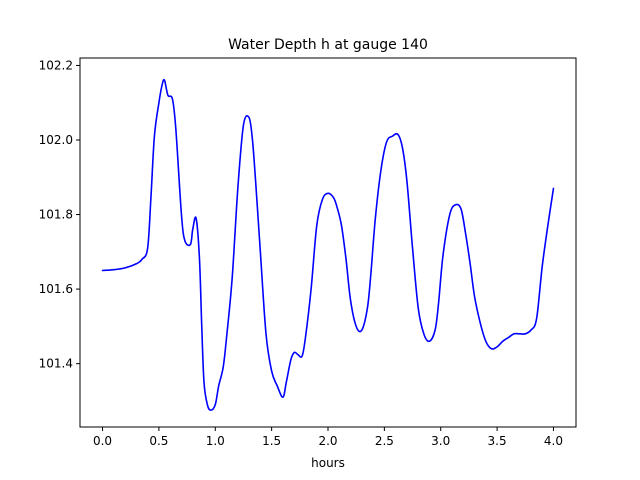 The image size is (640, 480). I want to click on x-tick-label: 2.0, so click(327, 441).